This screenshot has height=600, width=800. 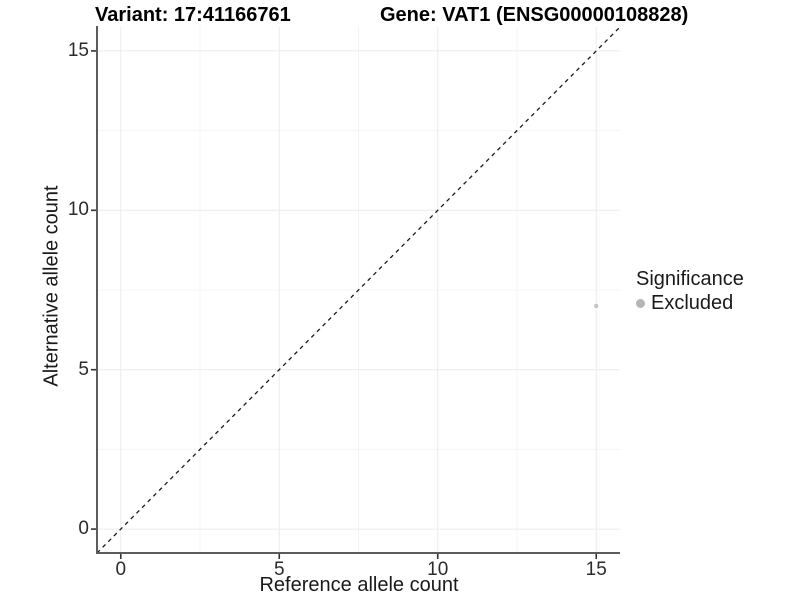 What do you see at coordinates (51, 286) in the screenshot?
I see `y-axis-title: Alternative allele count` at bounding box center [51, 286].